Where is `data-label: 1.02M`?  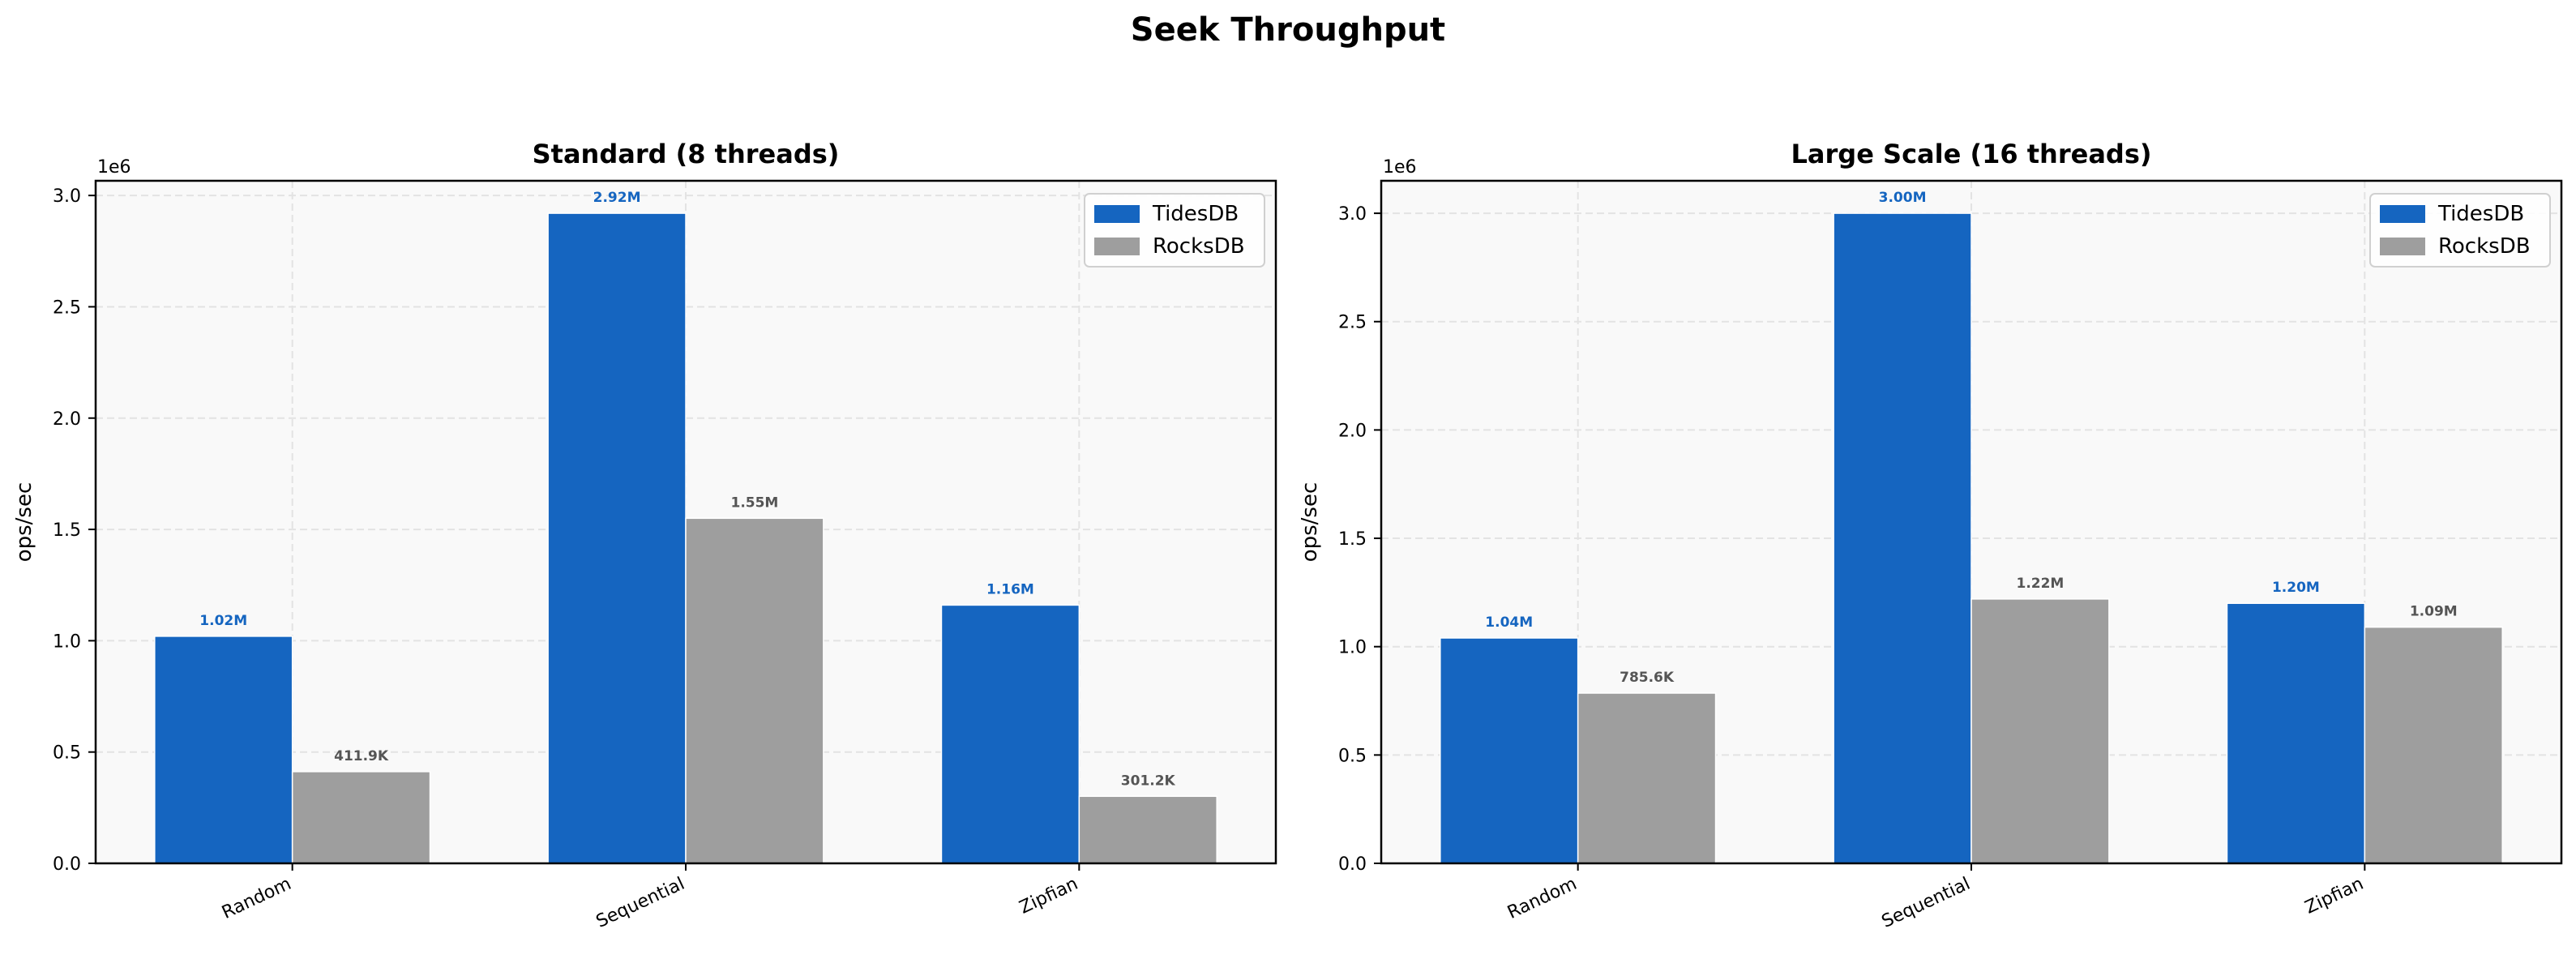 data-label: 1.02M is located at coordinates (223, 621).